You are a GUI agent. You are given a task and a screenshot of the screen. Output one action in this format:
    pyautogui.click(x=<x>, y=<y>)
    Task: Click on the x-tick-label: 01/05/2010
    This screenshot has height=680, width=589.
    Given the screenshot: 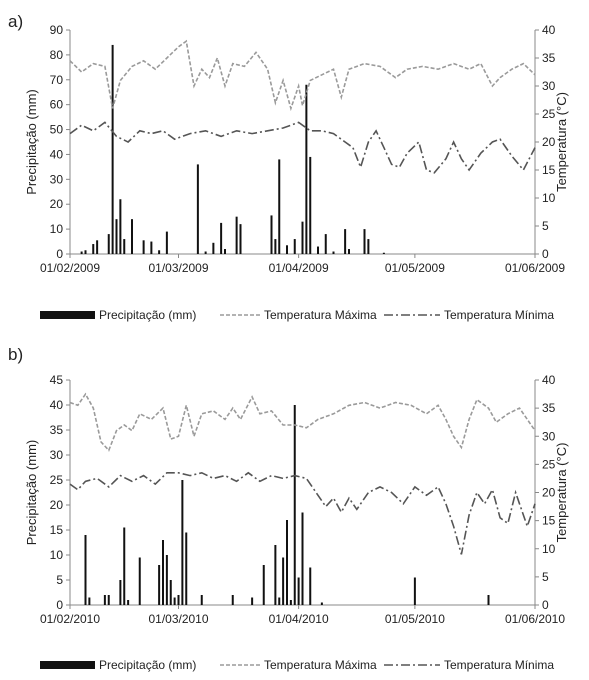 What is the action you would take?
    pyautogui.click(x=415, y=619)
    